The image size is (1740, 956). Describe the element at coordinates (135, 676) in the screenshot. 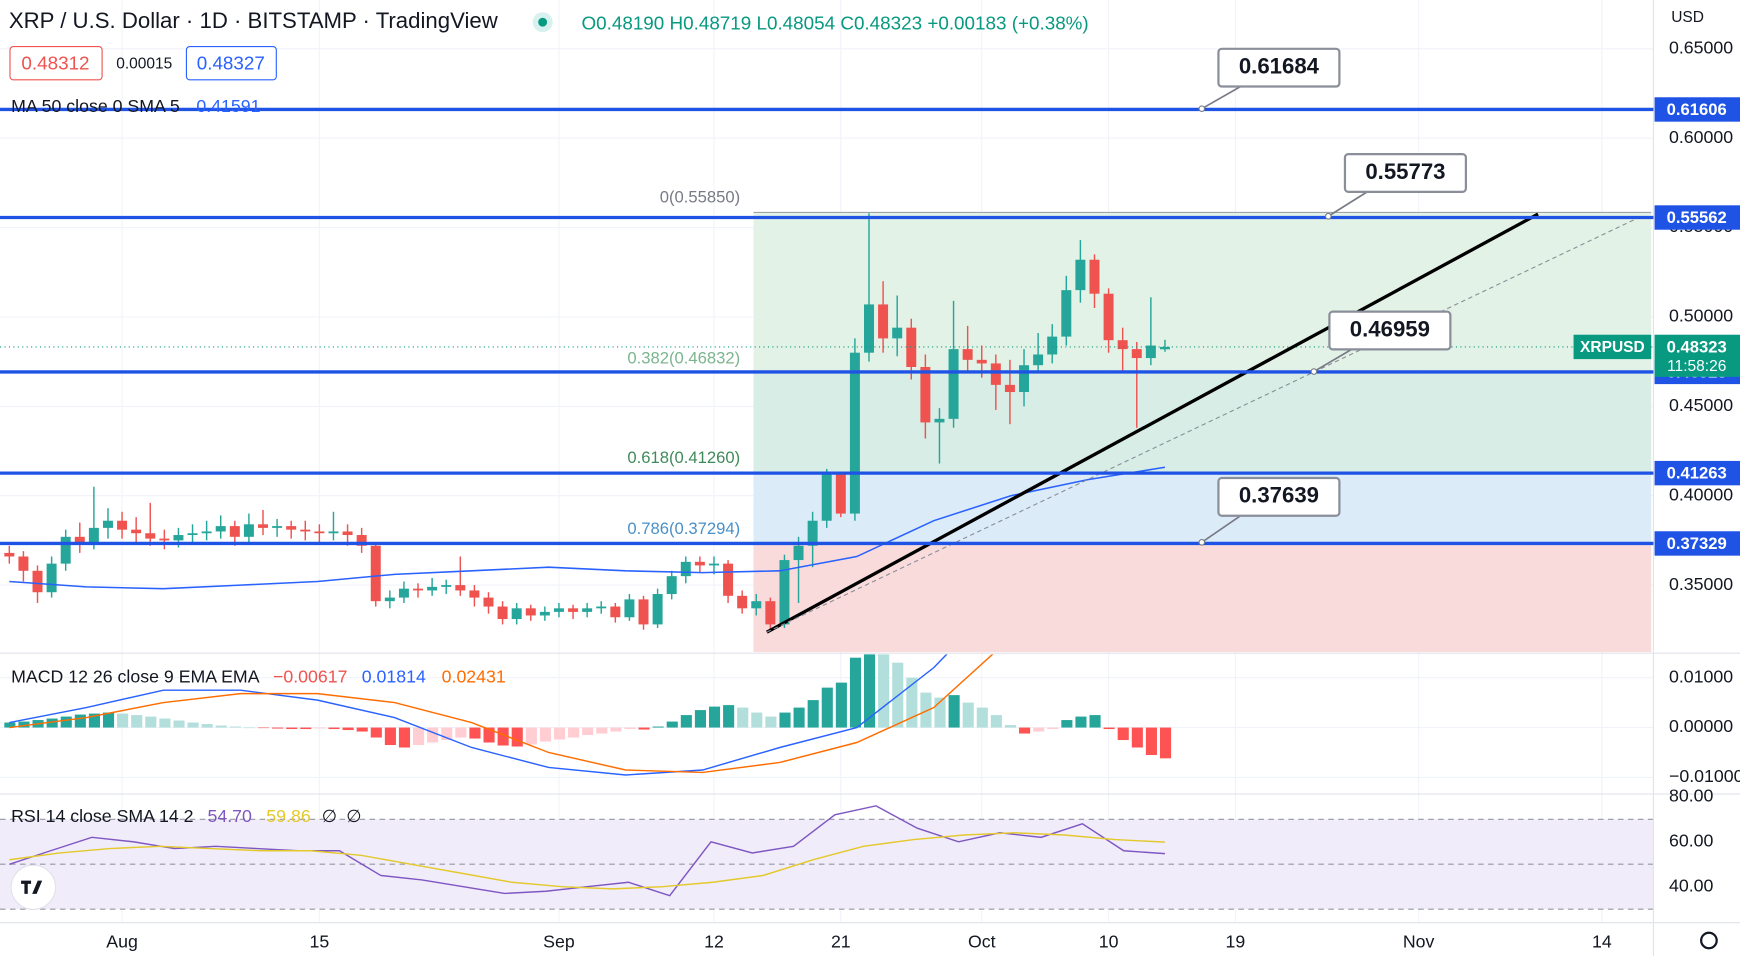

I see `macd-legend: MACD 12 26 close 9 EMA EMA` at that location.